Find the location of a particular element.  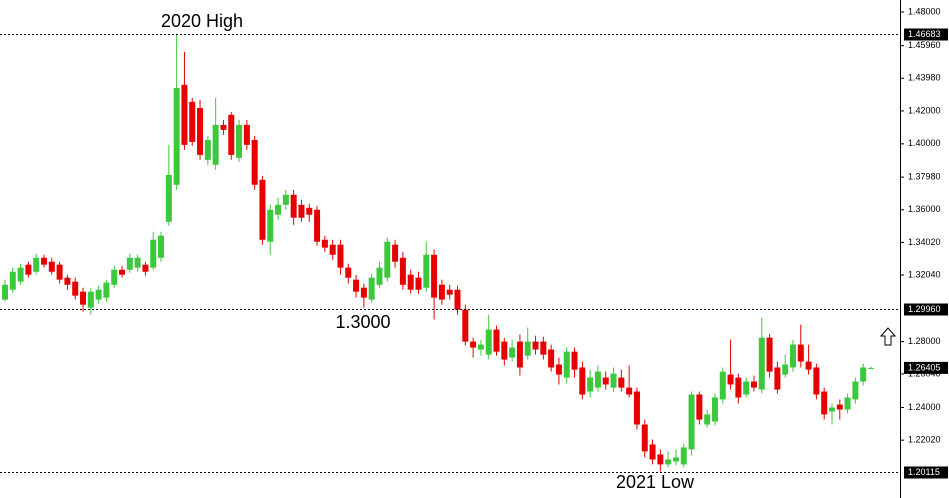

y-tick-label: 1.34020 is located at coordinates (924, 242).